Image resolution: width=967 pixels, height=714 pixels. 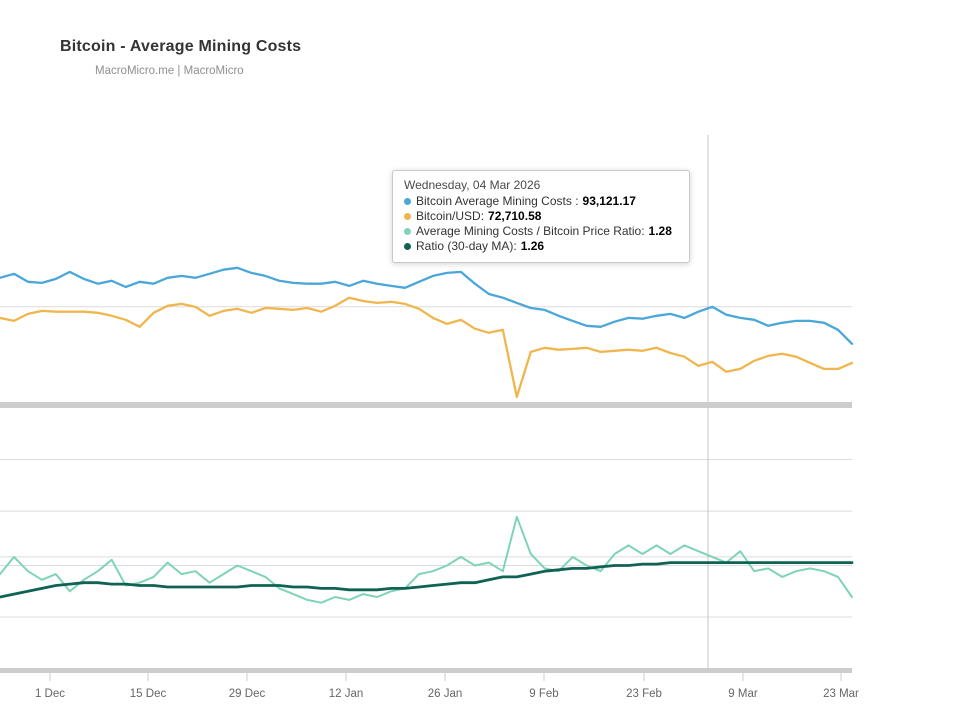 I want to click on tooltip-row: Bitcoin/USD: 72,710.58, so click(x=541, y=216).